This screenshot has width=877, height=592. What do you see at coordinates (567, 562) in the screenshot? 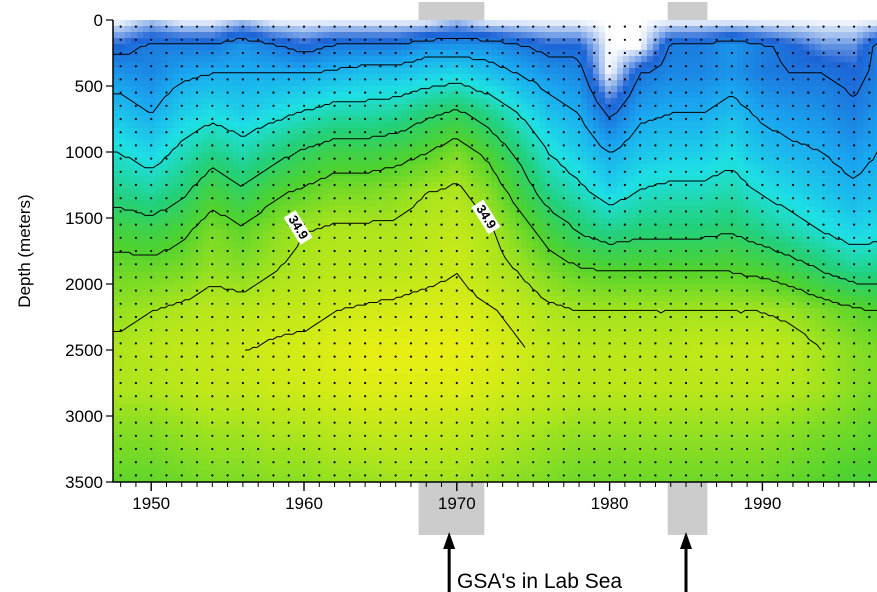
I see `gsa-annotation: GSA's in Lab Sea` at bounding box center [567, 562].